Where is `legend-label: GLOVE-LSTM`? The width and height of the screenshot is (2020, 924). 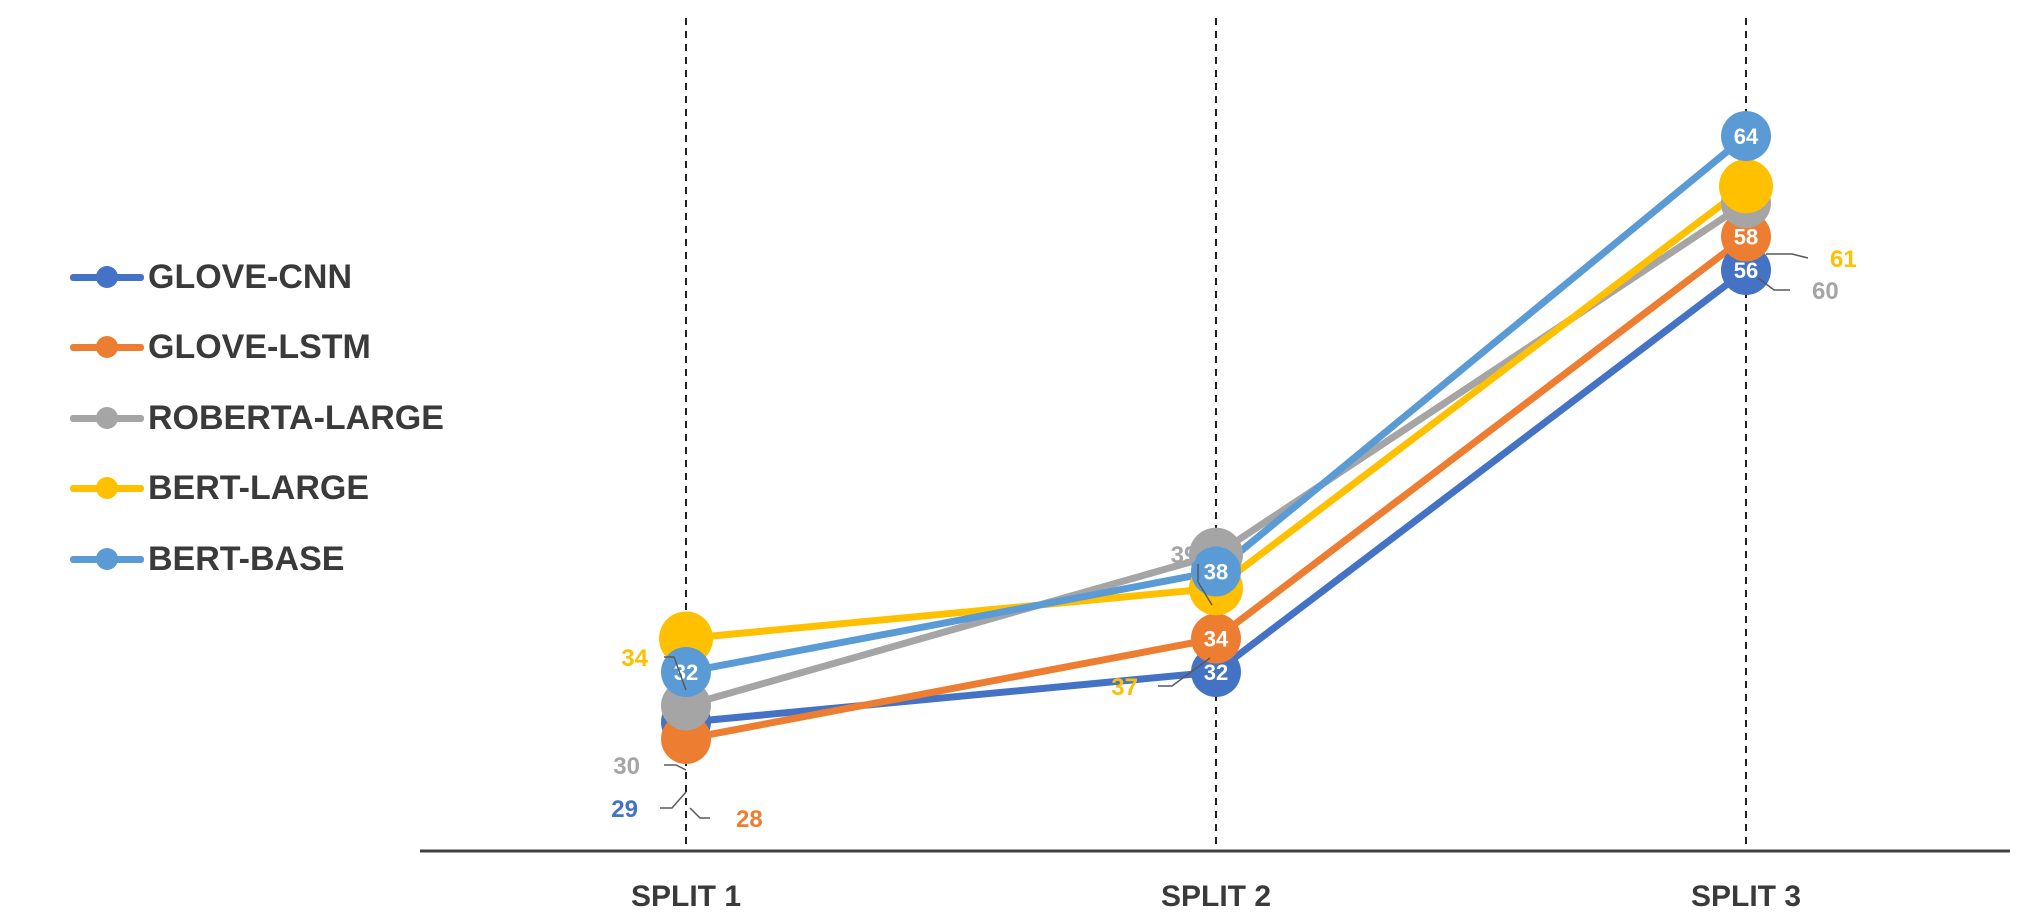 legend-label: GLOVE-LSTM is located at coordinates (259, 347).